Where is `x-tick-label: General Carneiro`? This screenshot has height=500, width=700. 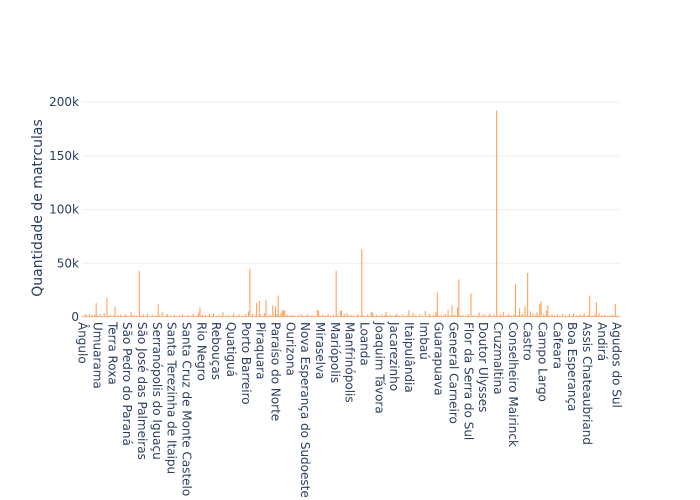
x-tick-label: General Carneiro is located at coordinates (453, 373).